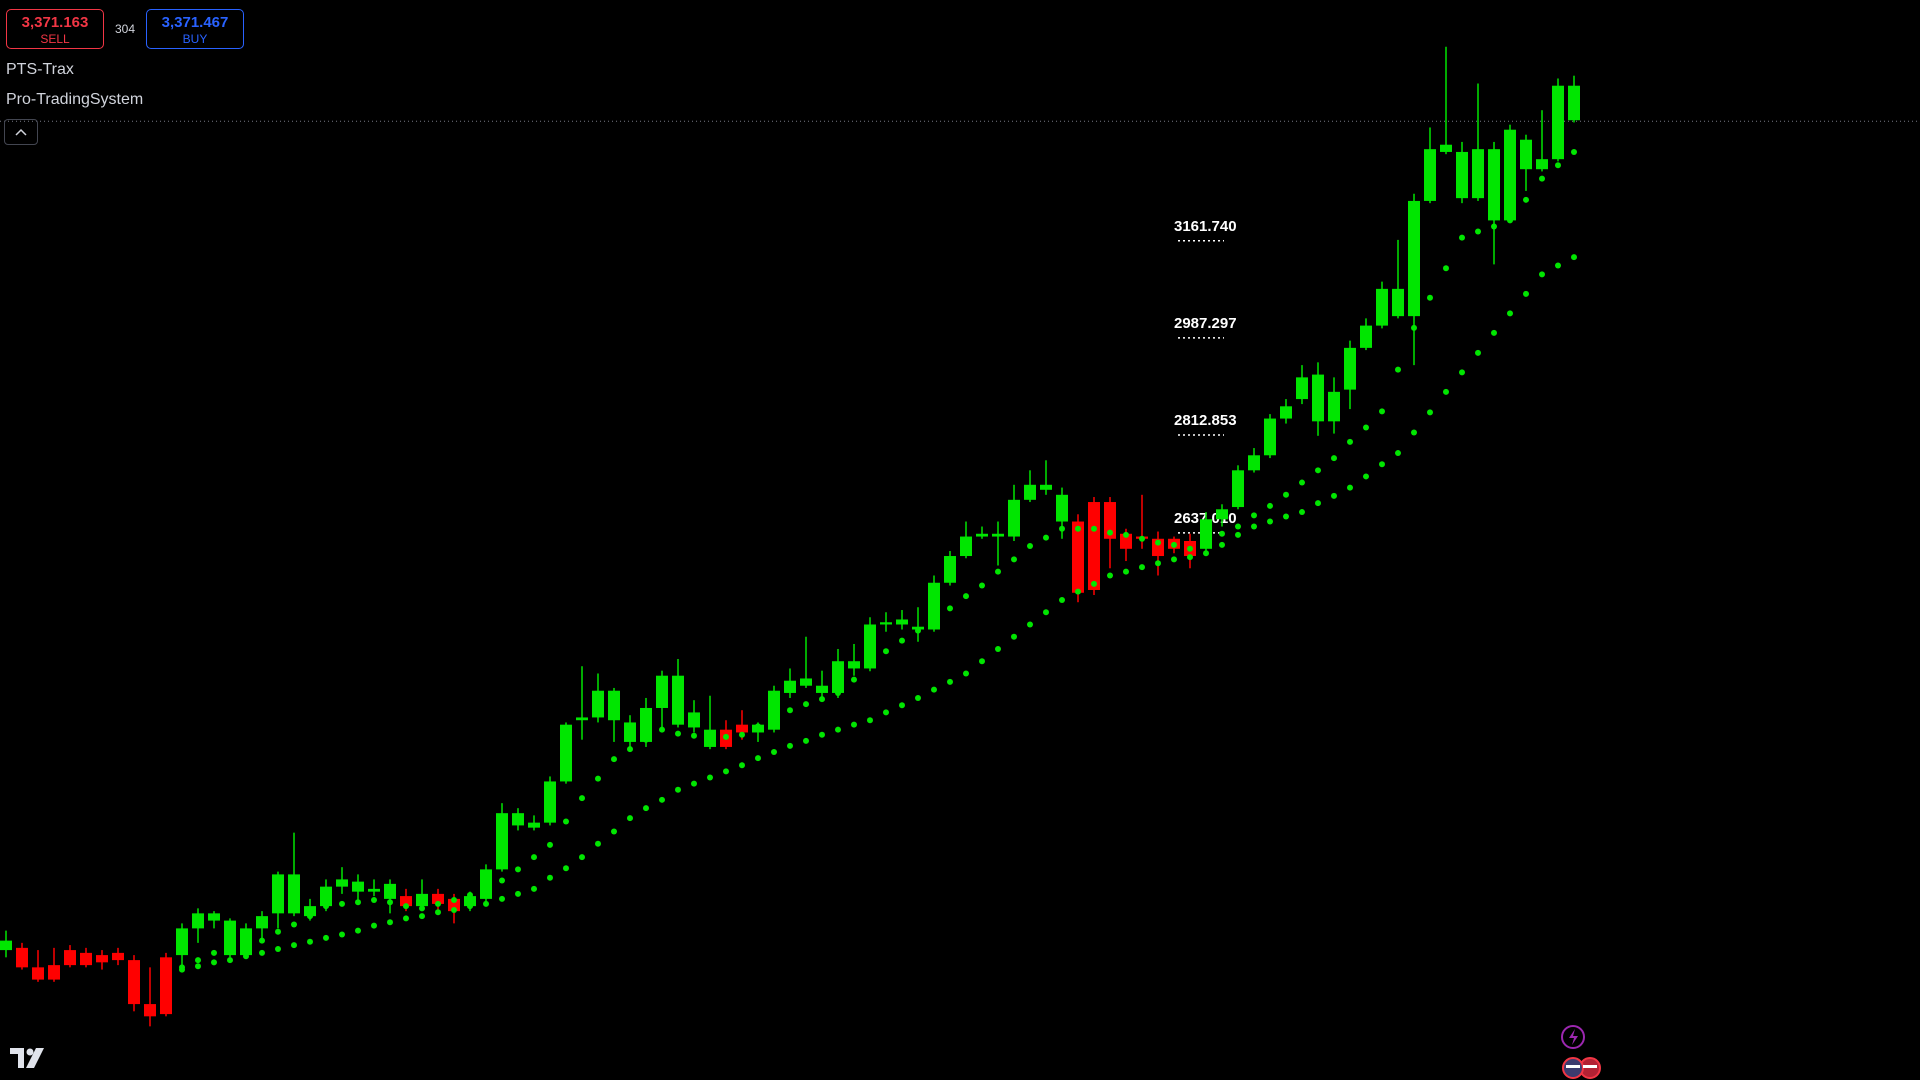 This screenshot has height=1080, width=1920. What do you see at coordinates (75, 99) in the screenshot?
I see `indicator-name: Pro-TradingSystem` at bounding box center [75, 99].